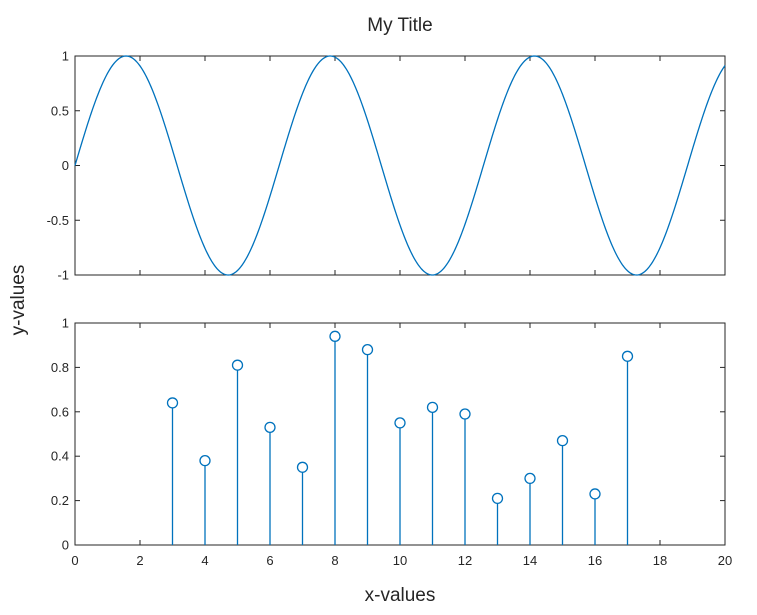 The width and height of the screenshot is (757, 615). What do you see at coordinates (60, 456) in the screenshot?
I see `bottom-y-tick-label-2: 0.4` at bounding box center [60, 456].